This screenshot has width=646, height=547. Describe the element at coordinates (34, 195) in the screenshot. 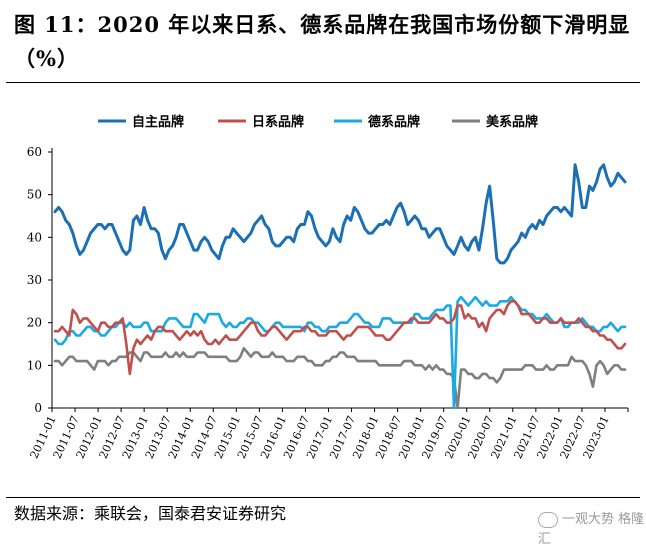

I see `y-tick-label: 50` at that location.